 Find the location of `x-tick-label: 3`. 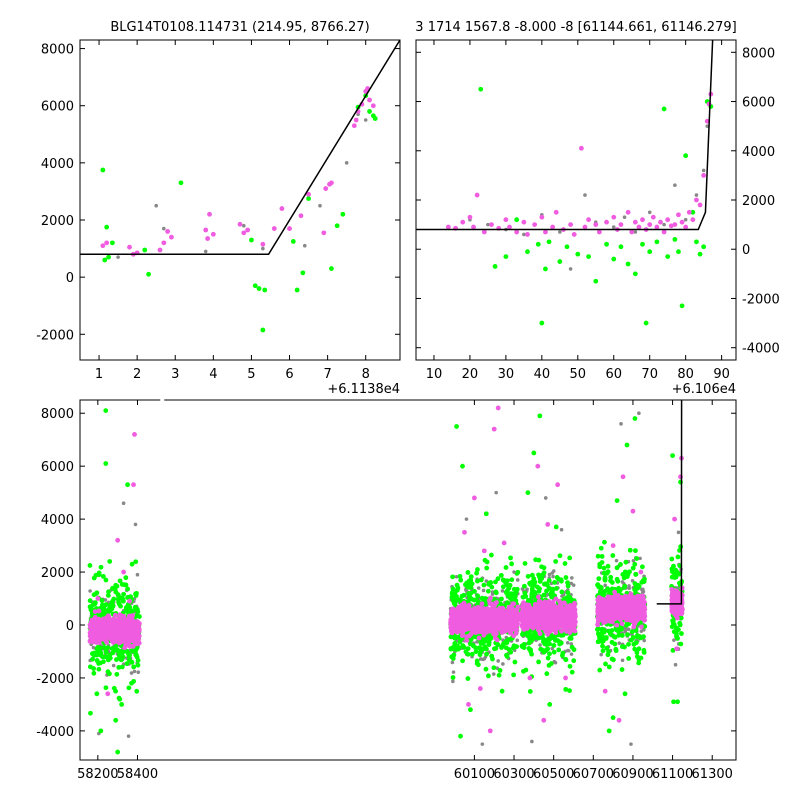

x-tick-label: 3 is located at coordinates (175, 374).